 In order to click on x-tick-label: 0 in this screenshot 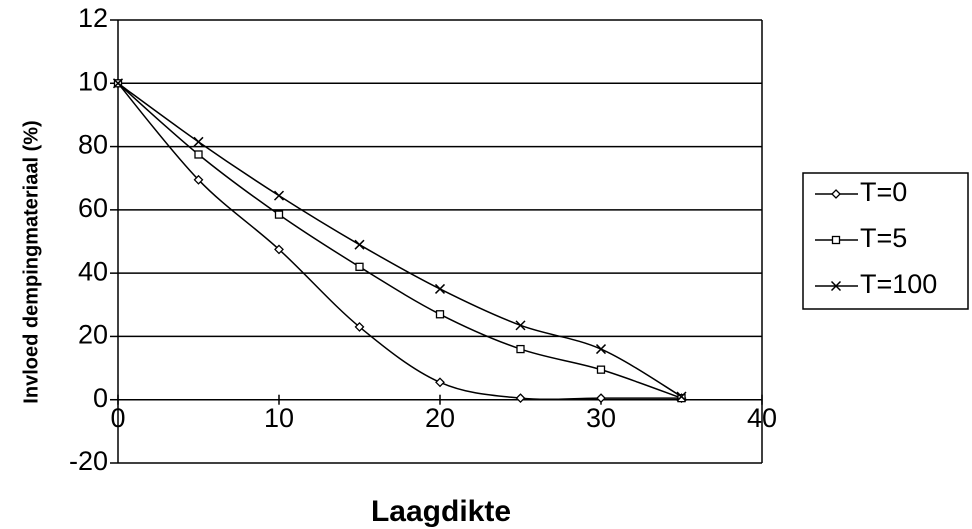, I will do `click(117, 418)`.